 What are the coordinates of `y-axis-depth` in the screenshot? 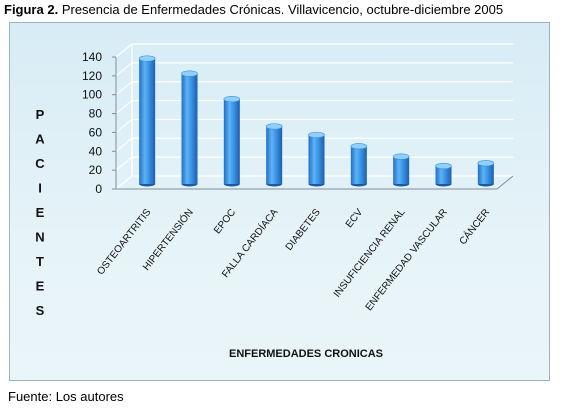 It's located at (124, 50).